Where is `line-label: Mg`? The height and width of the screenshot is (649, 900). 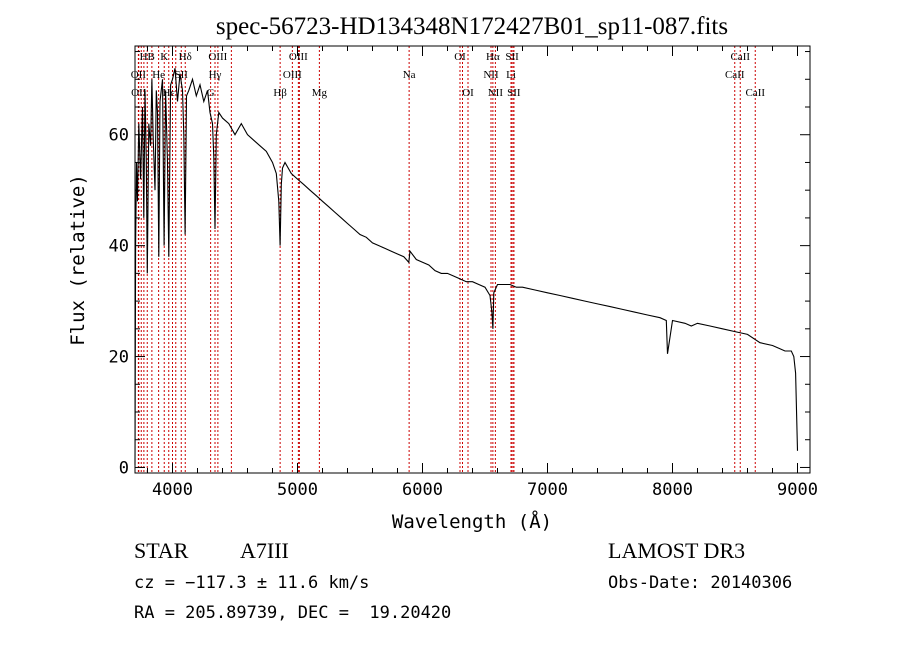 line-label: Mg is located at coordinates (320, 93).